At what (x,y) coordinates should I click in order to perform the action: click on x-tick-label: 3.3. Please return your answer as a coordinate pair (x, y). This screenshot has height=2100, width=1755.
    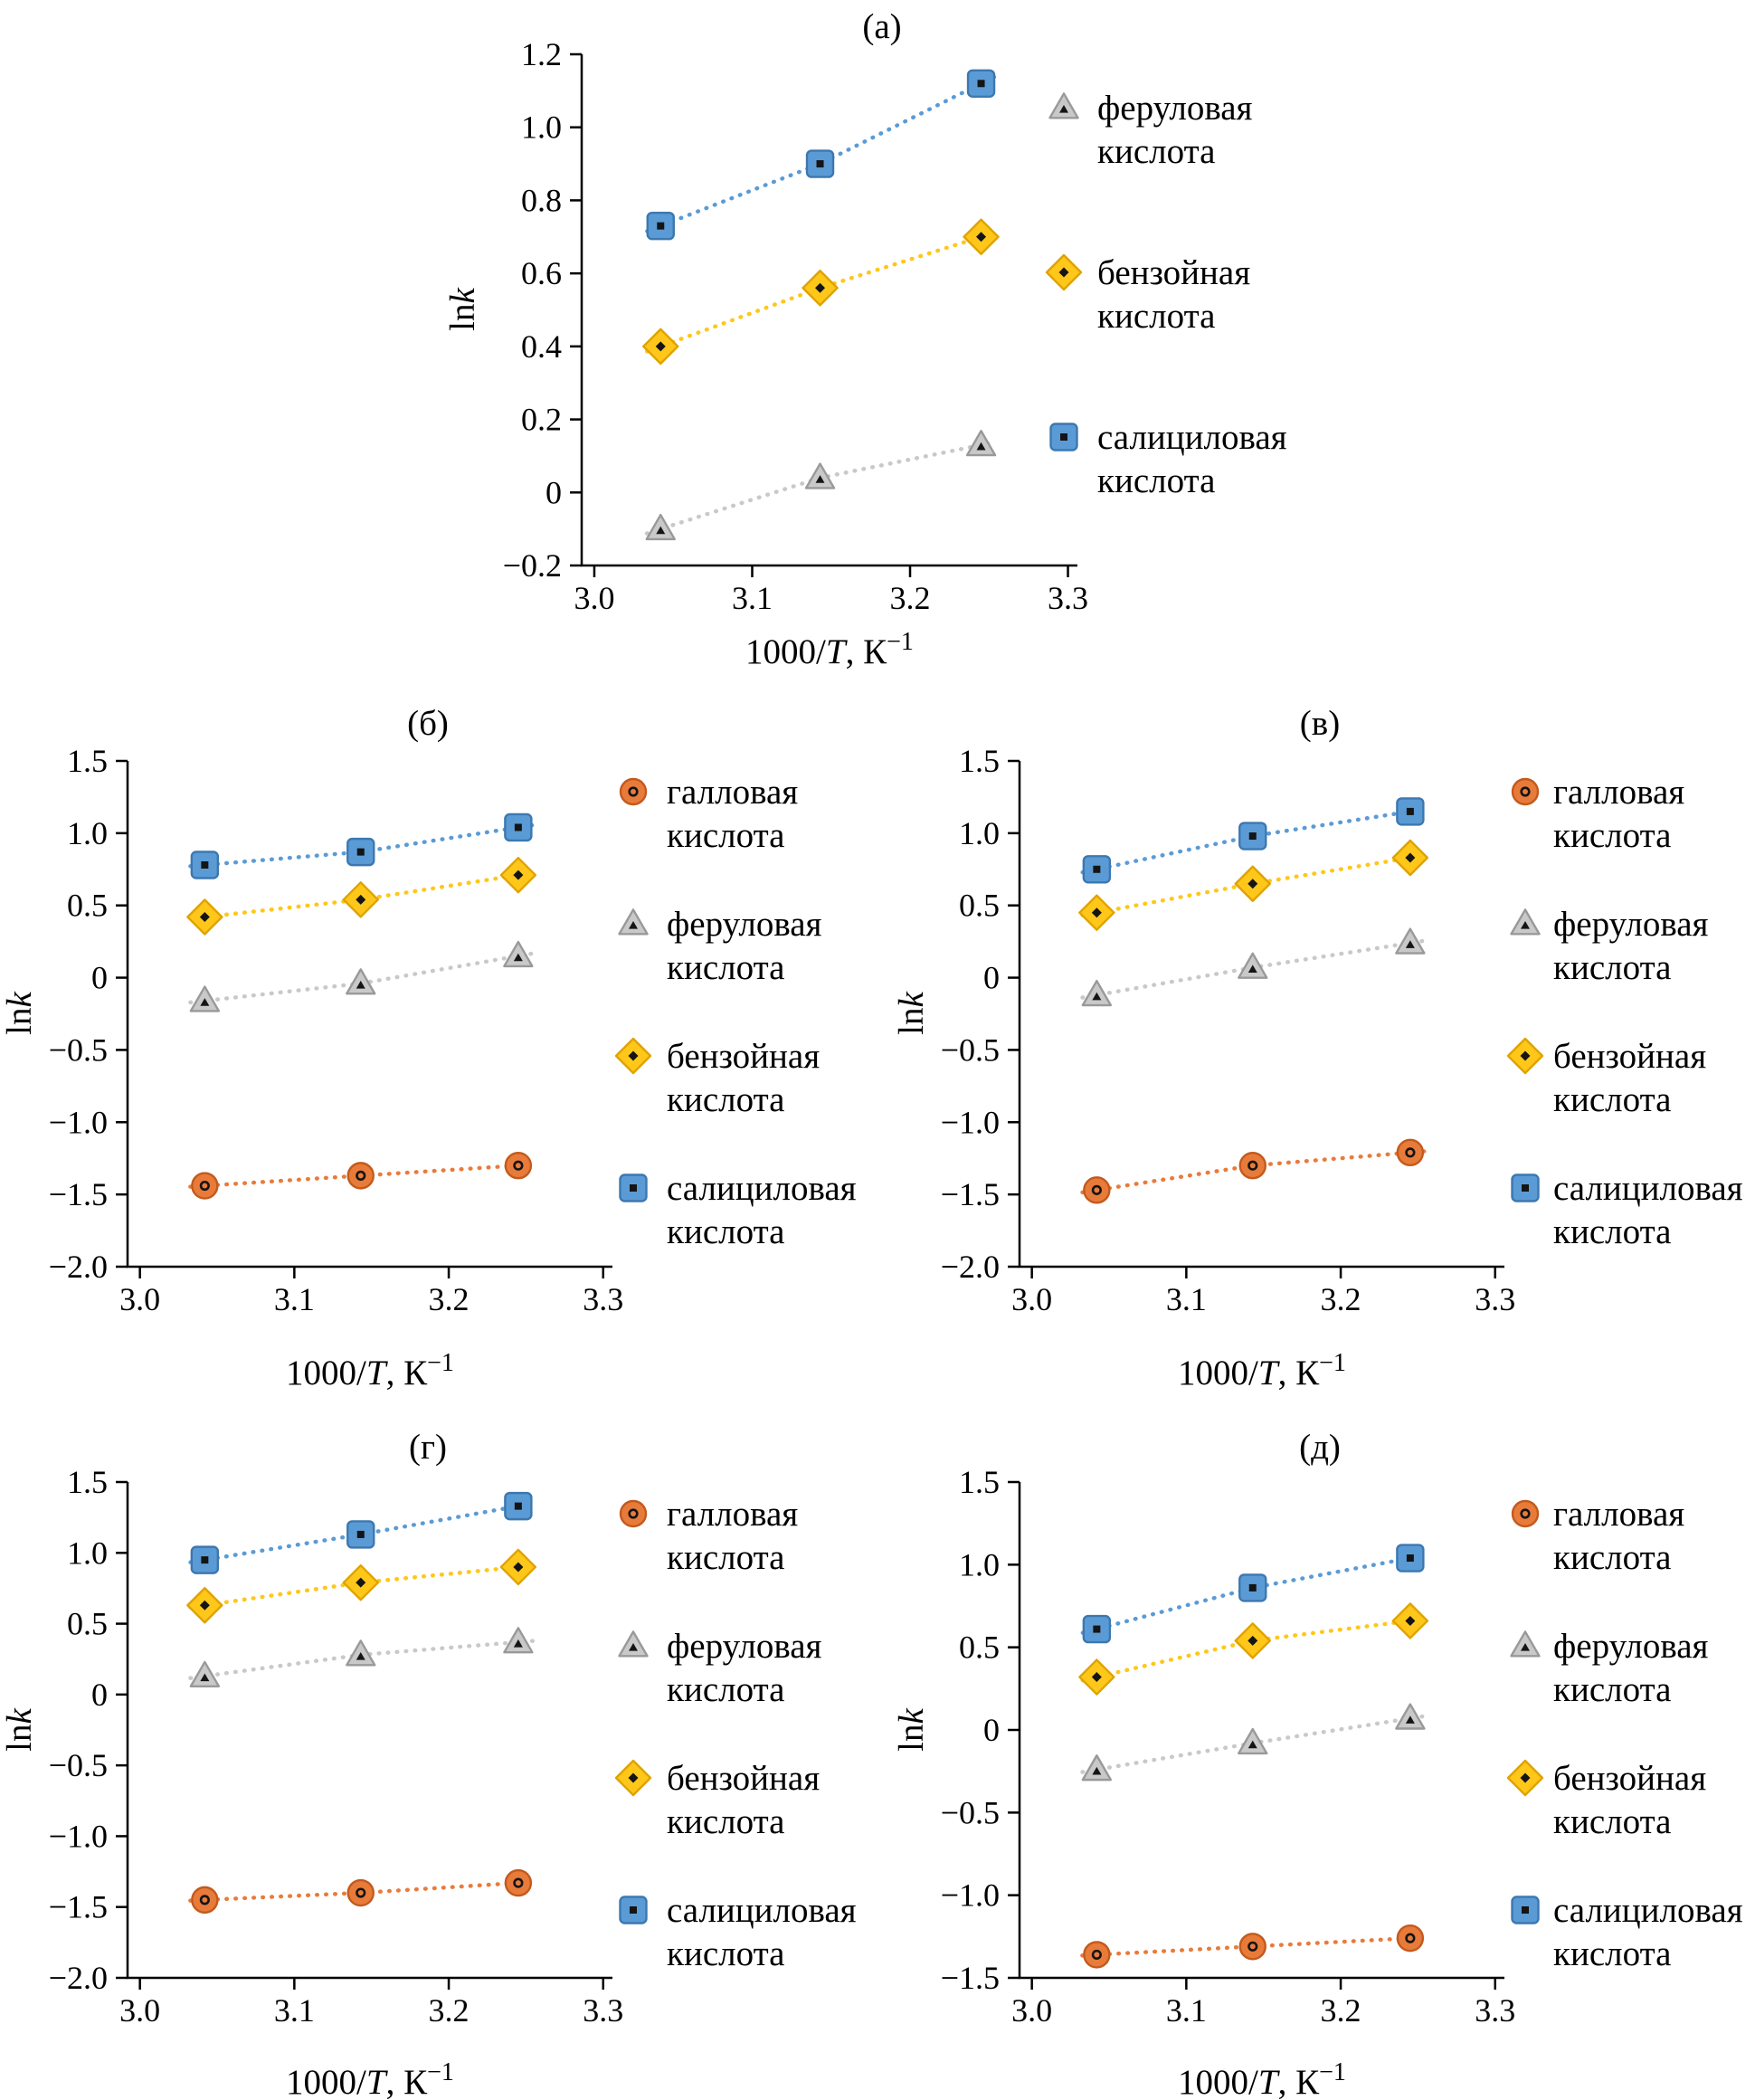
    Looking at the image, I should click on (603, 2010).